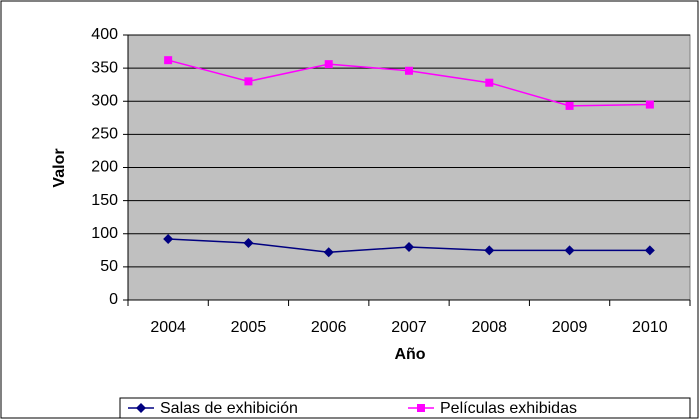 The width and height of the screenshot is (700, 420). Describe the element at coordinates (409, 354) in the screenshot. I see `x-axis-label: Año` at that location.